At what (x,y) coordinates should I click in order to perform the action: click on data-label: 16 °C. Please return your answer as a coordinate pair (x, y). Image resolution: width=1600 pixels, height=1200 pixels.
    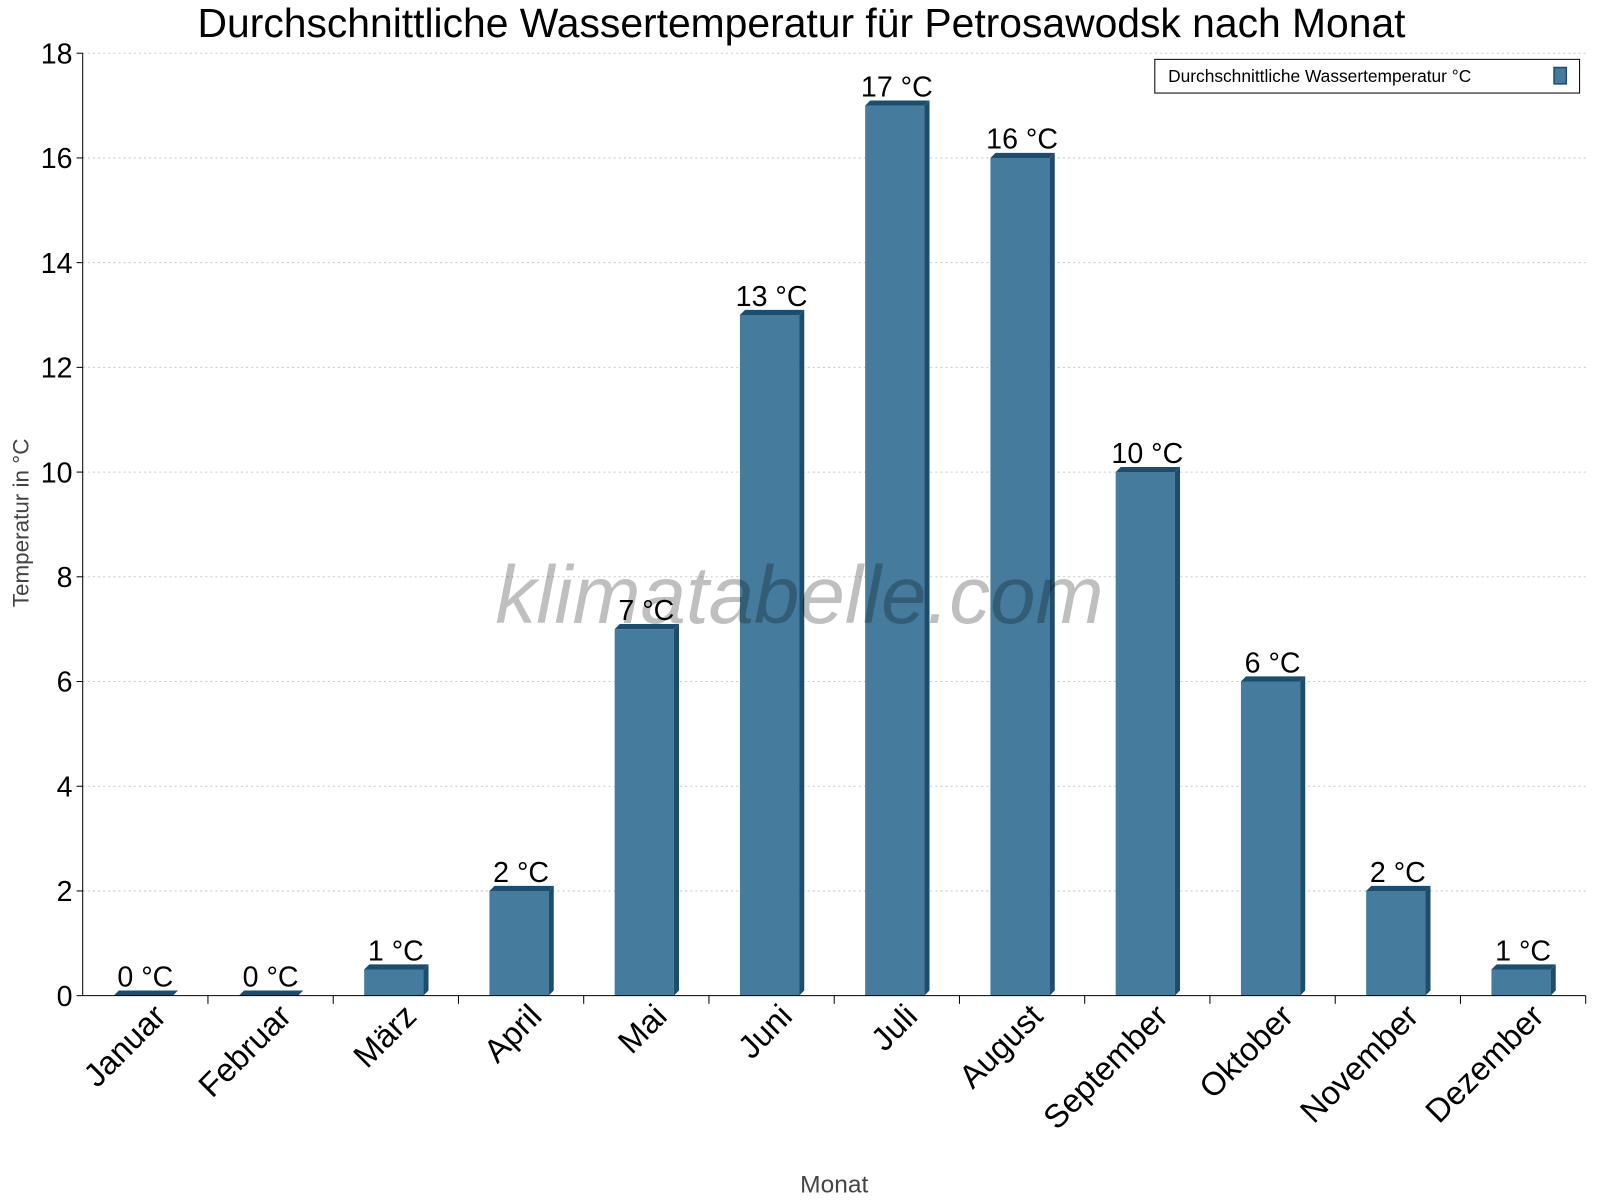
    Looking at the image, I should click on (1022, 140).